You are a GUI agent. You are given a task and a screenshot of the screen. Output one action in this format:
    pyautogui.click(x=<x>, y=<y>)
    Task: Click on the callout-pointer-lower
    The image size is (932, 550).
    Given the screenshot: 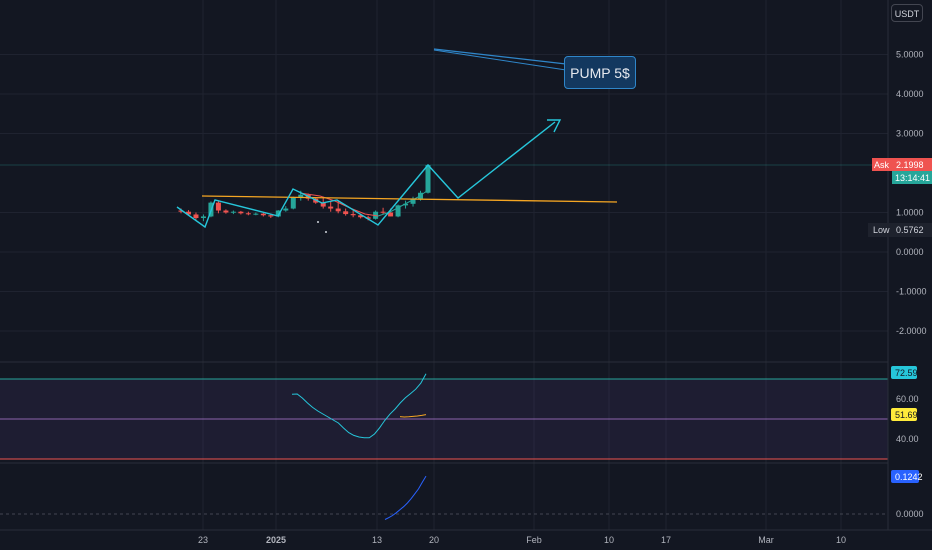 What is the action you would take?
    pyautogui.click(x=500, y=60)
    